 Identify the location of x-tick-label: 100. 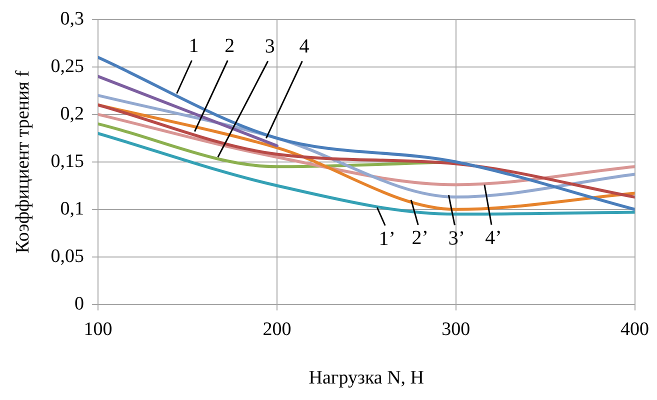
(98, 329).